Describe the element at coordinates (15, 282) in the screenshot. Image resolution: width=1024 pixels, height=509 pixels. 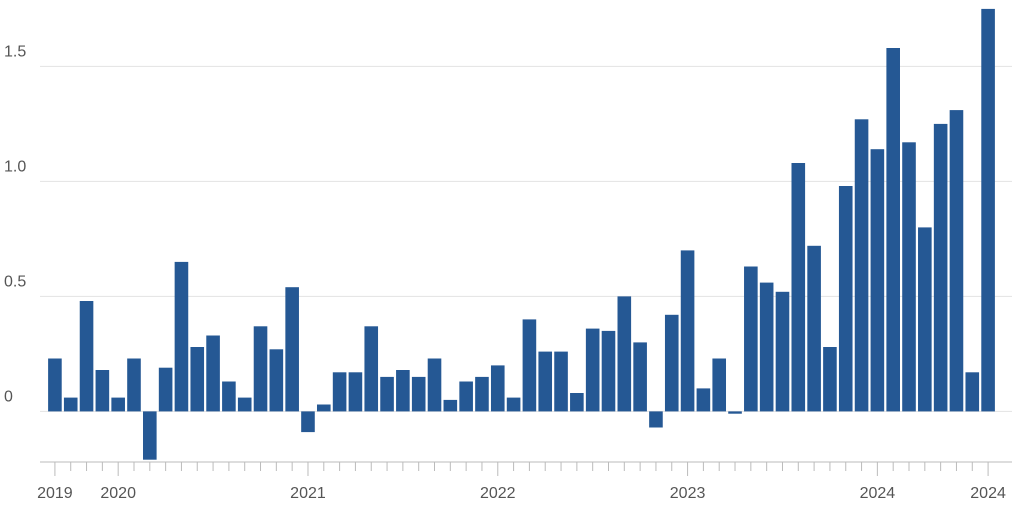
I see `y-tick-label: 0.5` at that location.